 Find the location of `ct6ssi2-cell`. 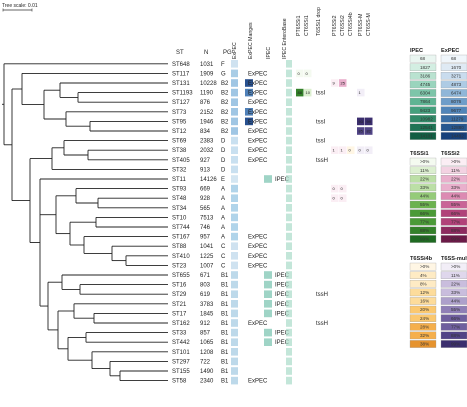

ct6ssi2-cell is located at coordinates (343, 188).